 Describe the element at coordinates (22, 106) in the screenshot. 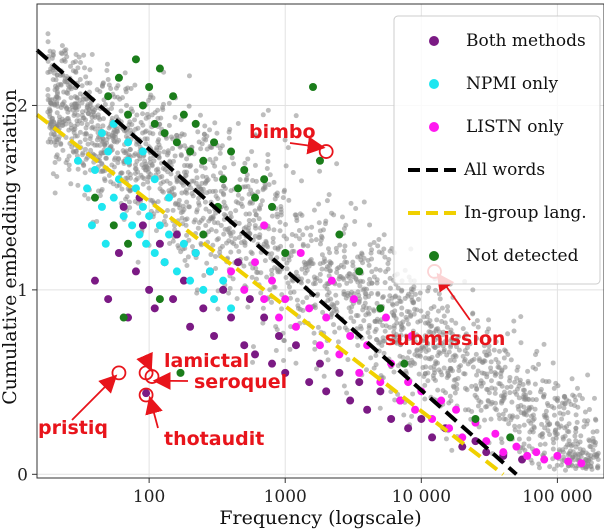

I see `y-tick-label: 2` at that location.